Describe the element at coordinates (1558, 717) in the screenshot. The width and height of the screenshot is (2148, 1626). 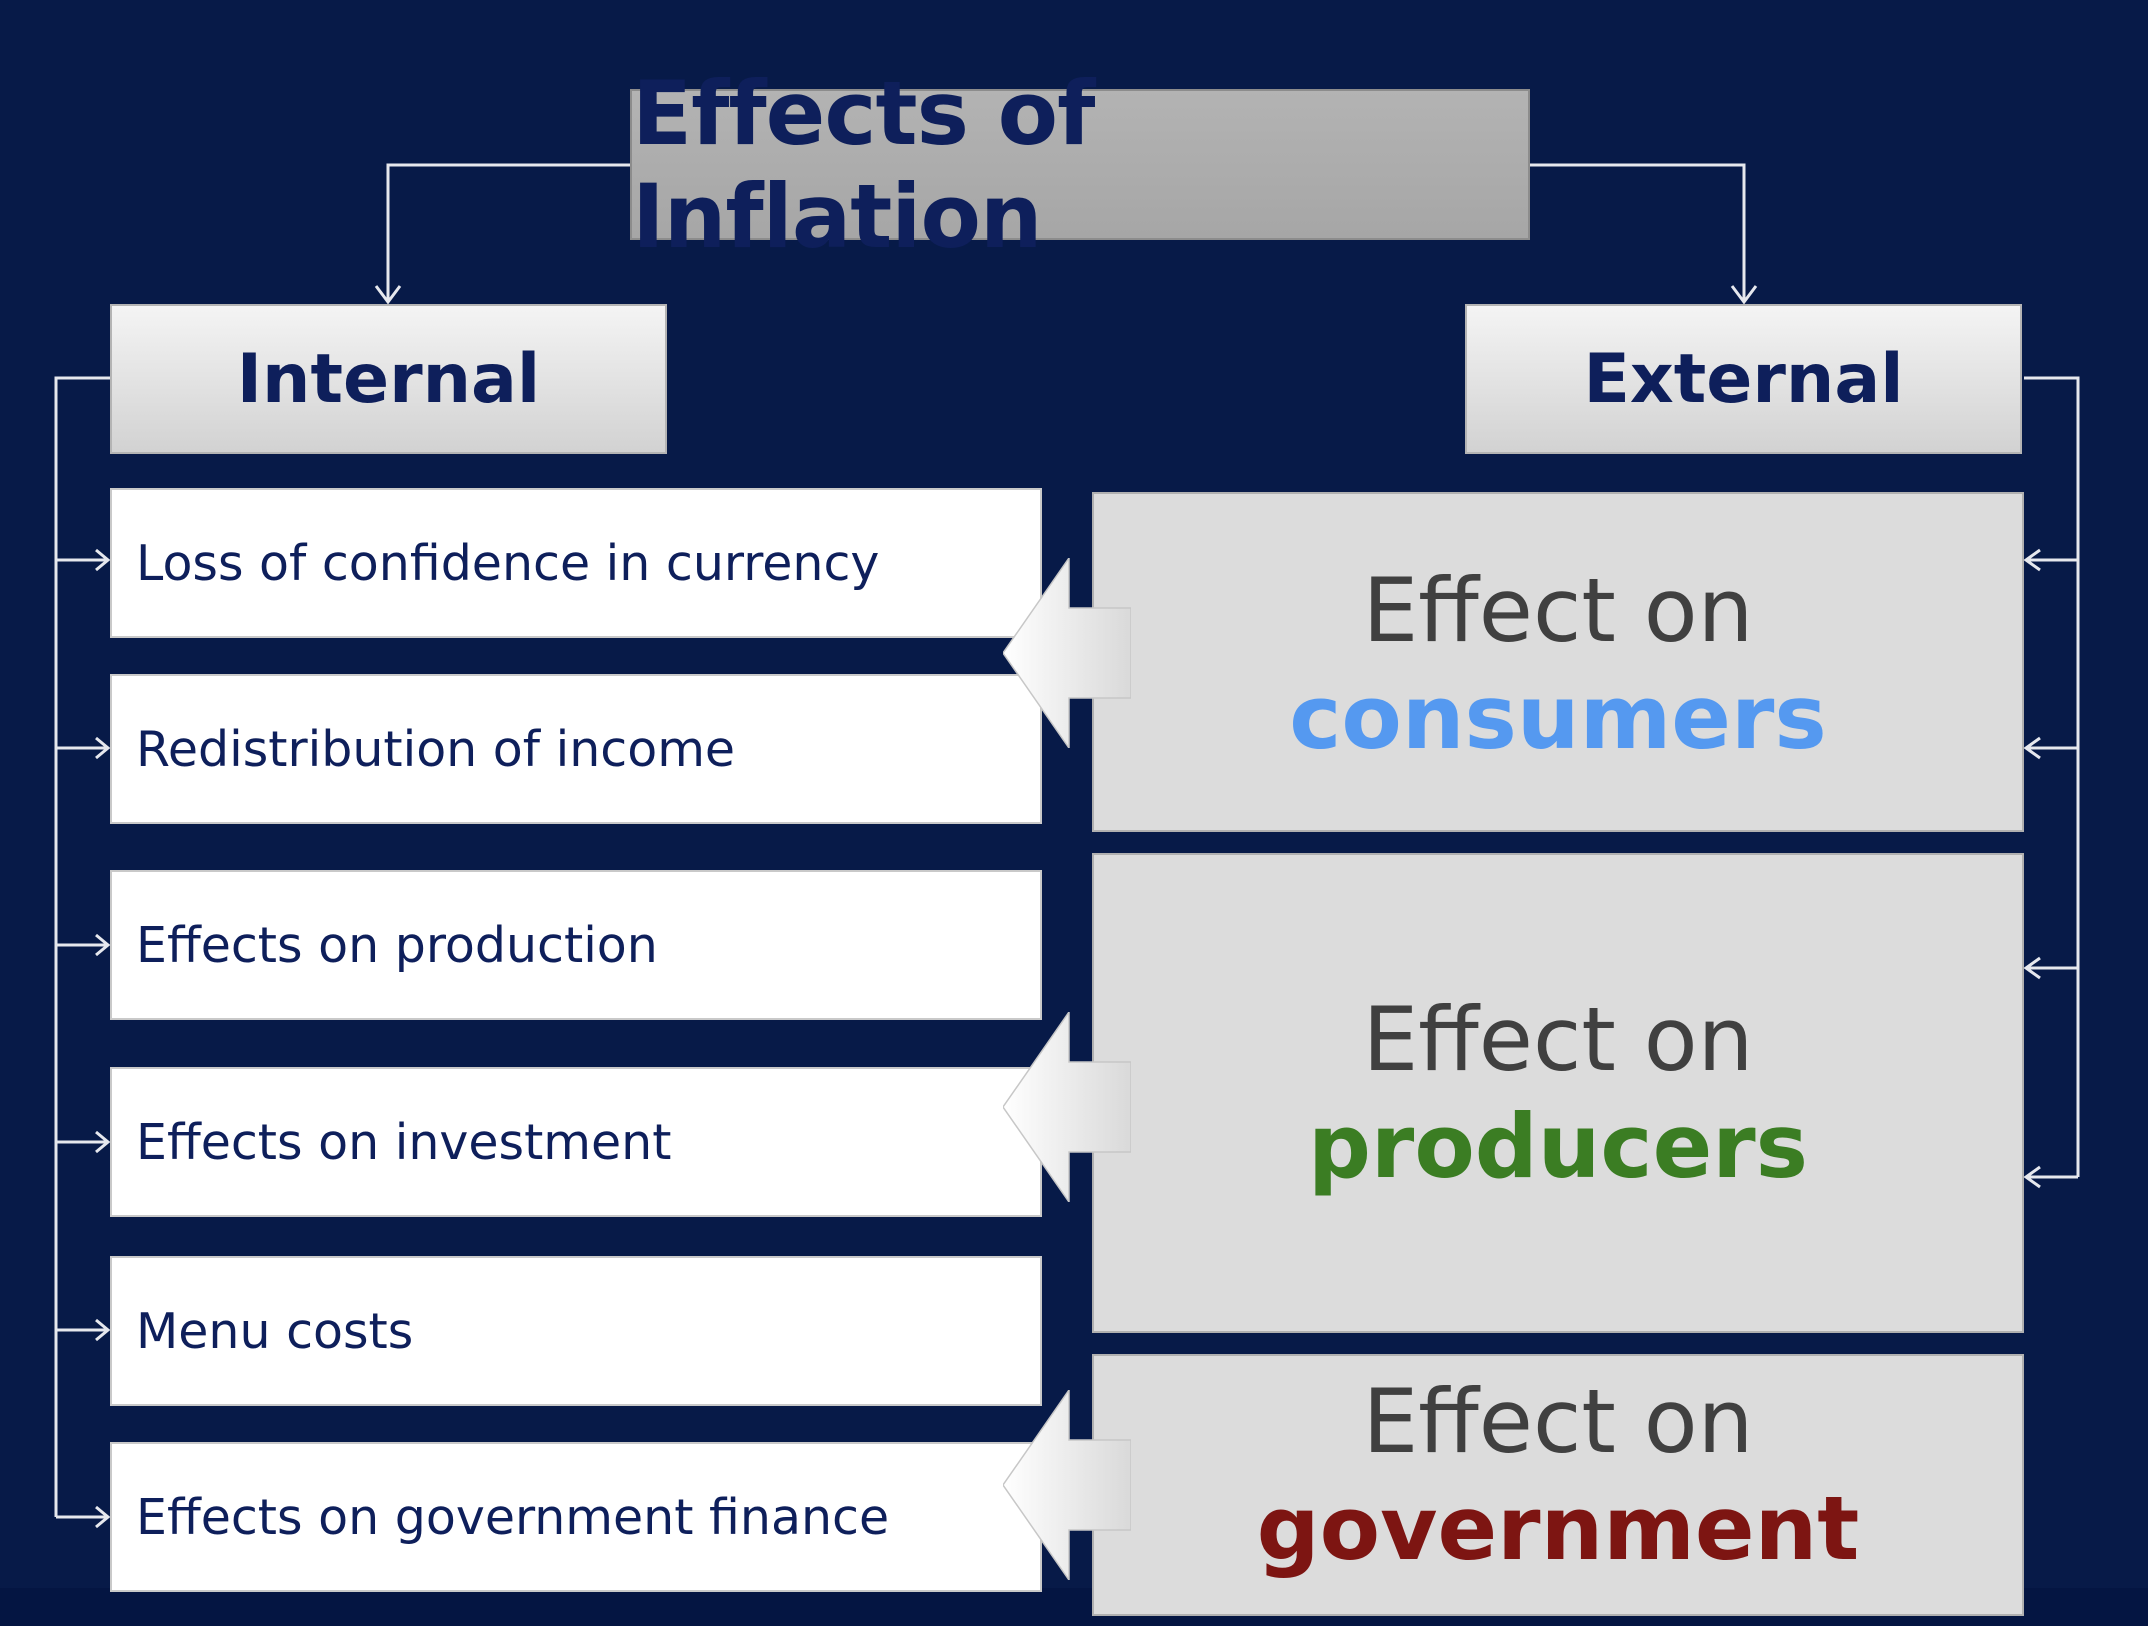
I see `effect-target-consumers: consumers` at that location.